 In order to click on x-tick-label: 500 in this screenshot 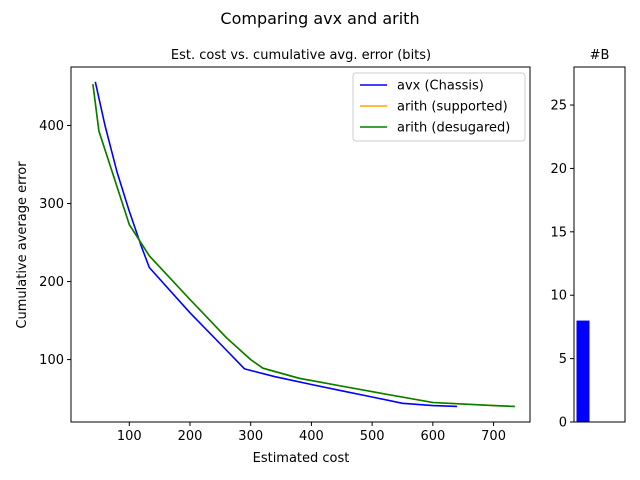, I will do `click(372, 436)`.